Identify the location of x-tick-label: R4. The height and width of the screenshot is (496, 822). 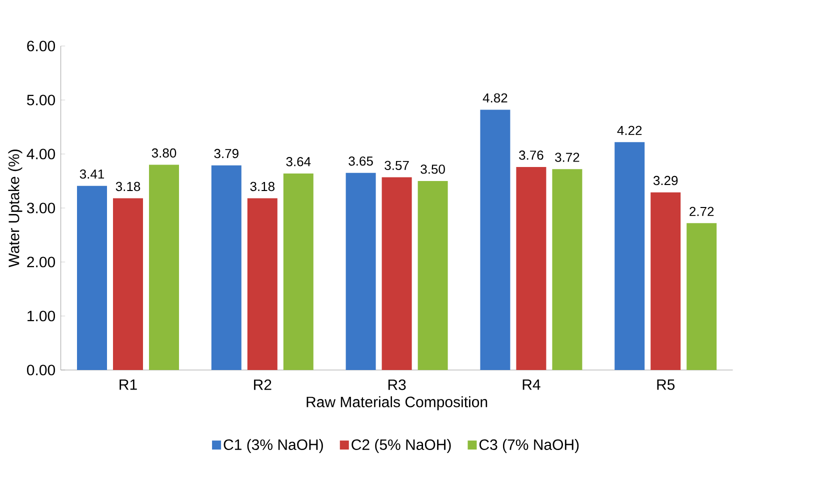
(531, 384).